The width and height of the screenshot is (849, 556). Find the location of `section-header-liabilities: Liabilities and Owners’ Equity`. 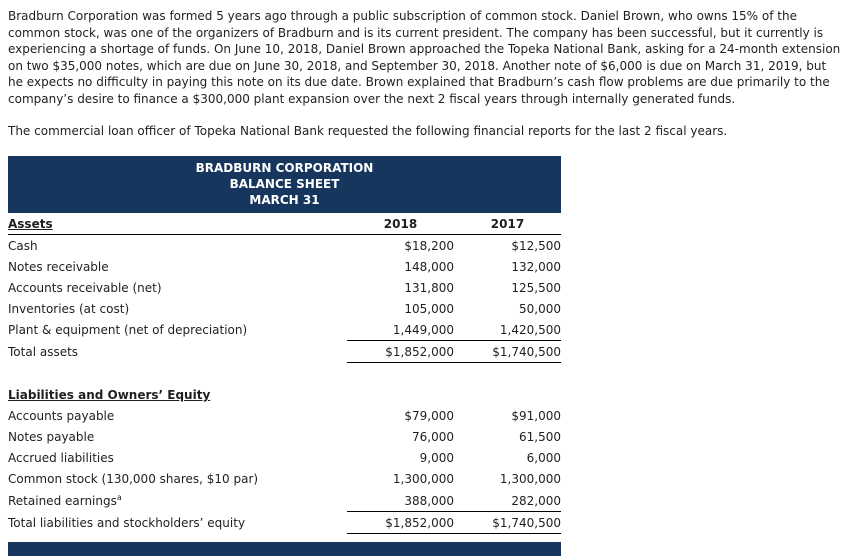

section-header-liabilities: Liabilities and Owners’ Equity is located at coordinates (109, 395).